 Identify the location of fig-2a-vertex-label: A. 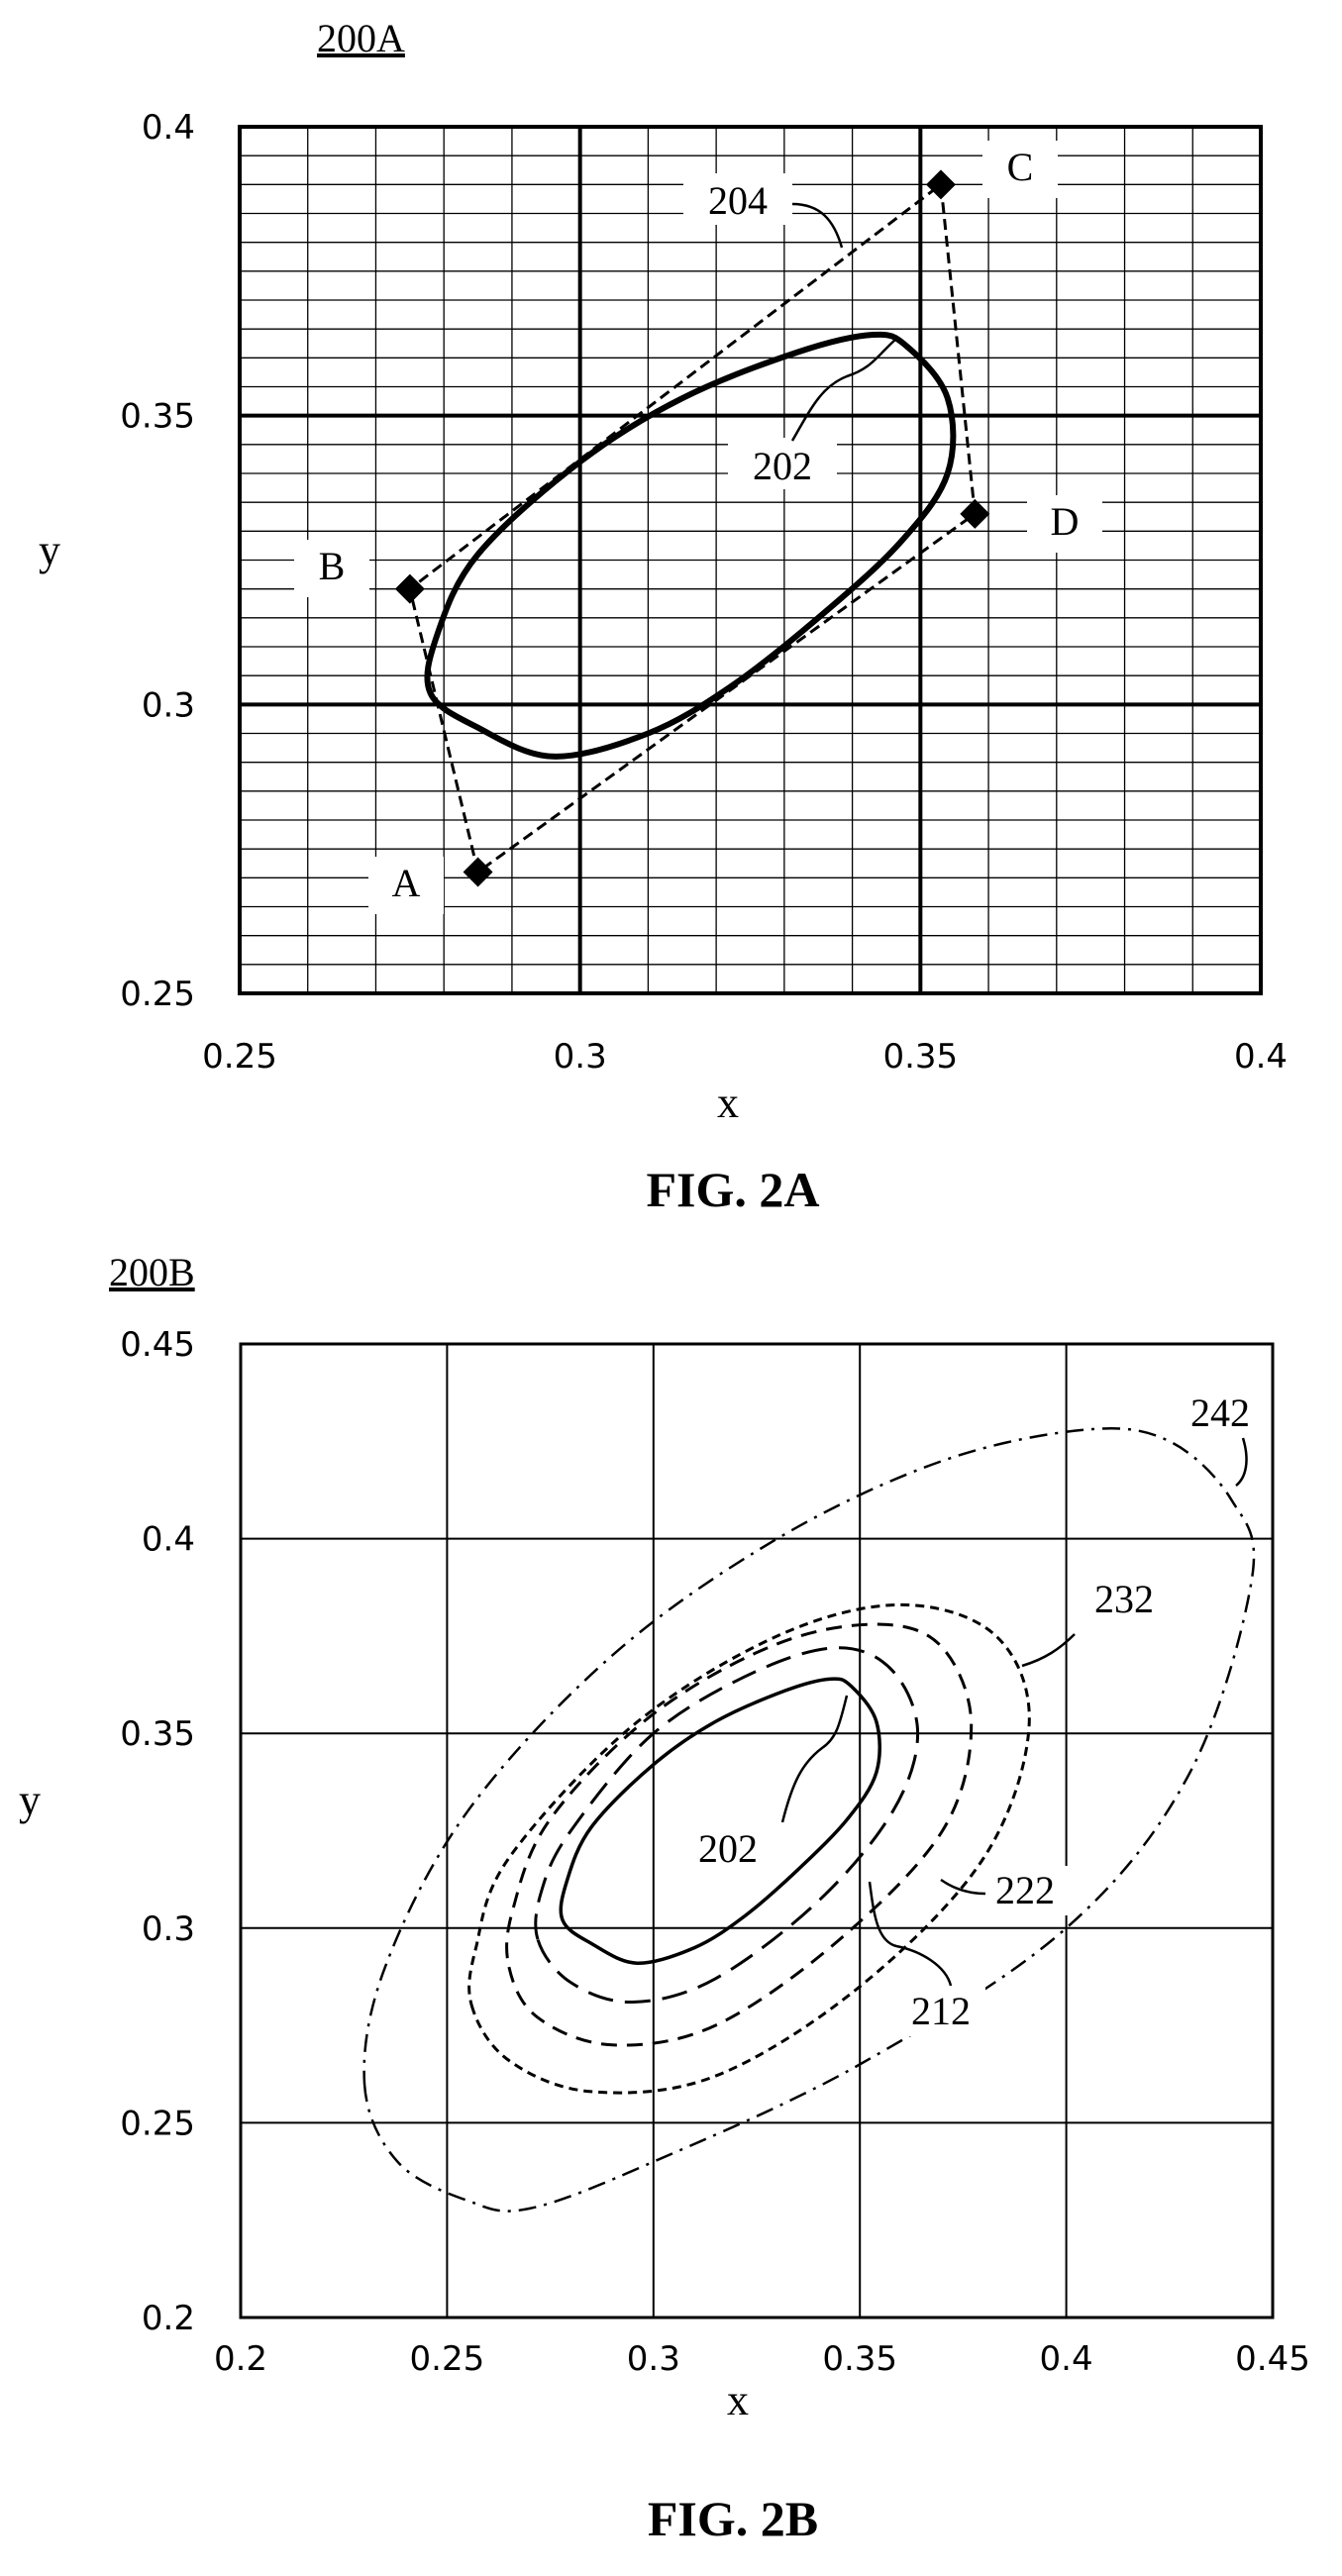
(406, 883).